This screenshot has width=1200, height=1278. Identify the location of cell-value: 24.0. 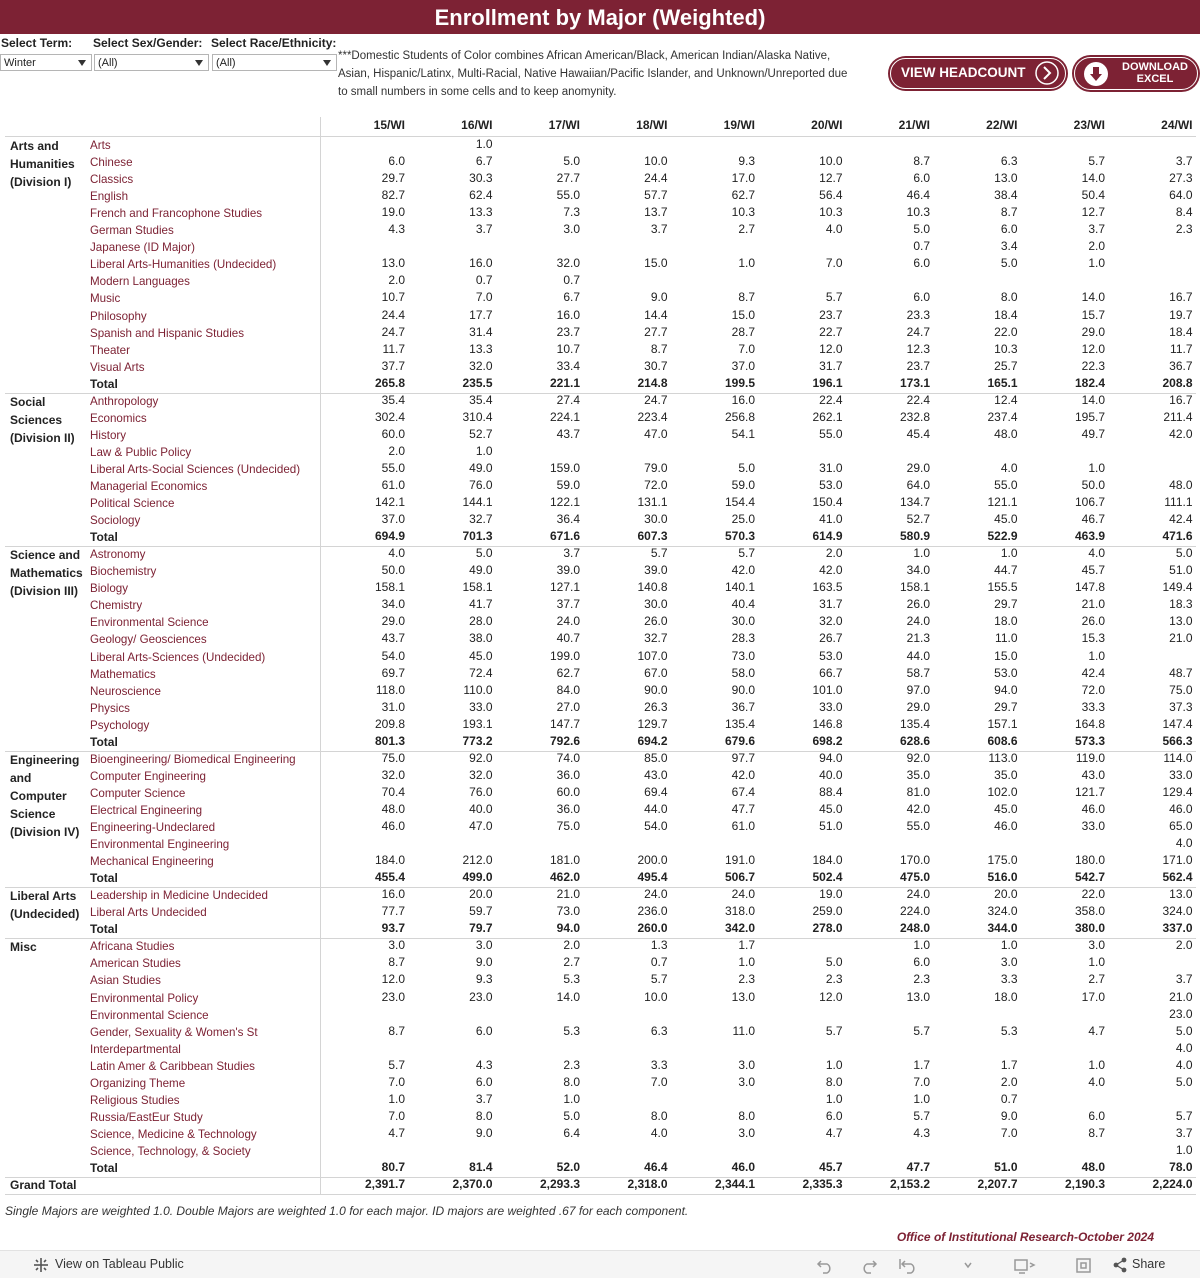
(656, 894).